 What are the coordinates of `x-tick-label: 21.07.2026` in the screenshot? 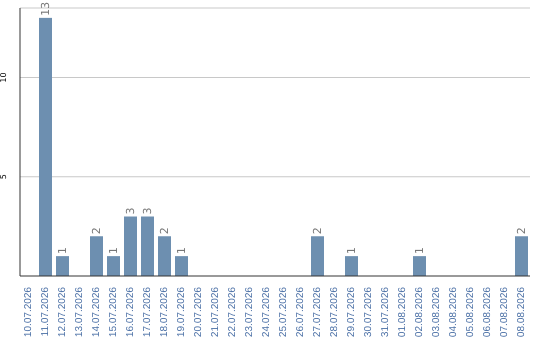 It's located at (215, 312).